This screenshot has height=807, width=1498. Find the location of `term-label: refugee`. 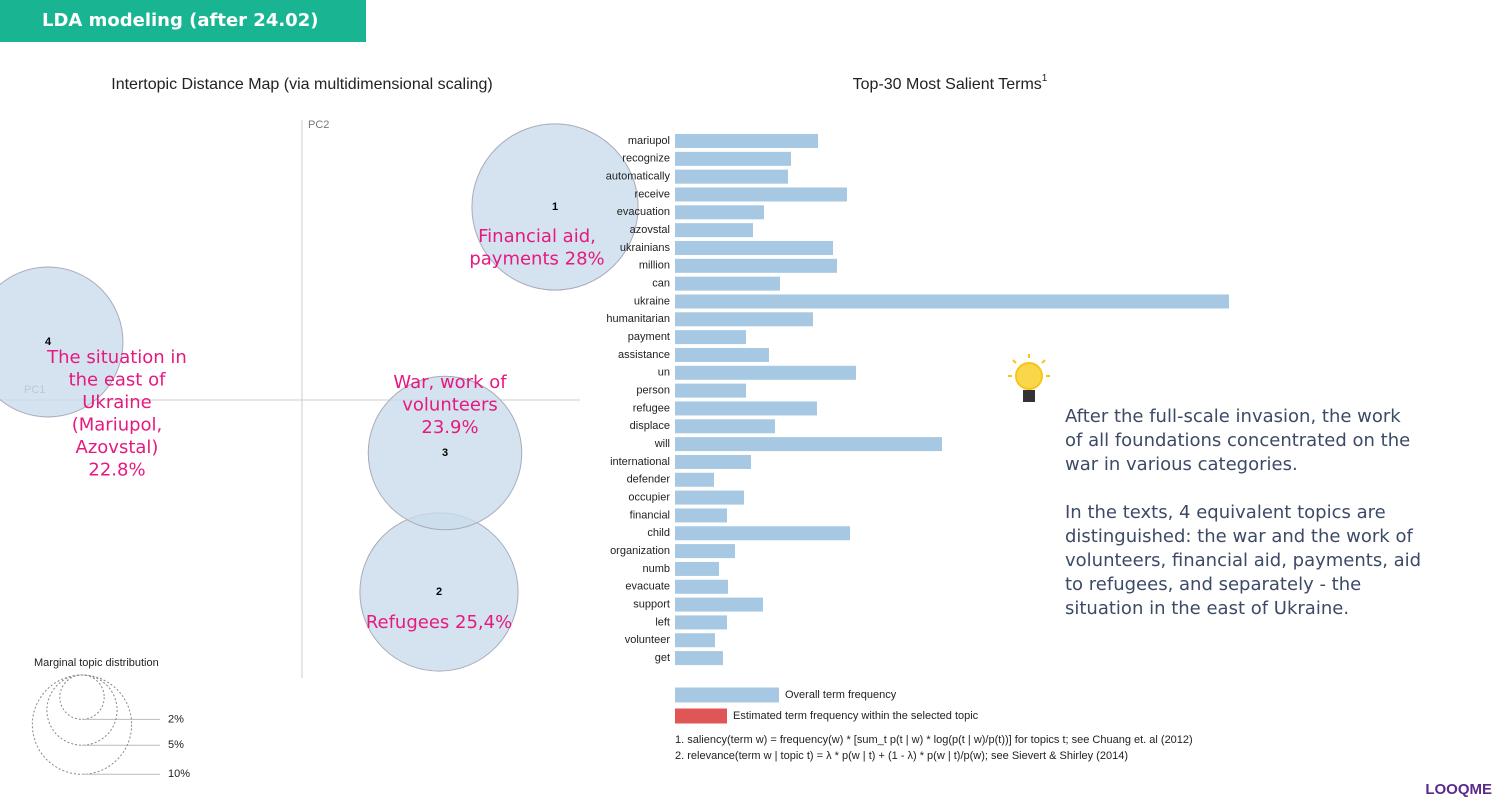

term-label: refugee is located at coordinates (651, 408).